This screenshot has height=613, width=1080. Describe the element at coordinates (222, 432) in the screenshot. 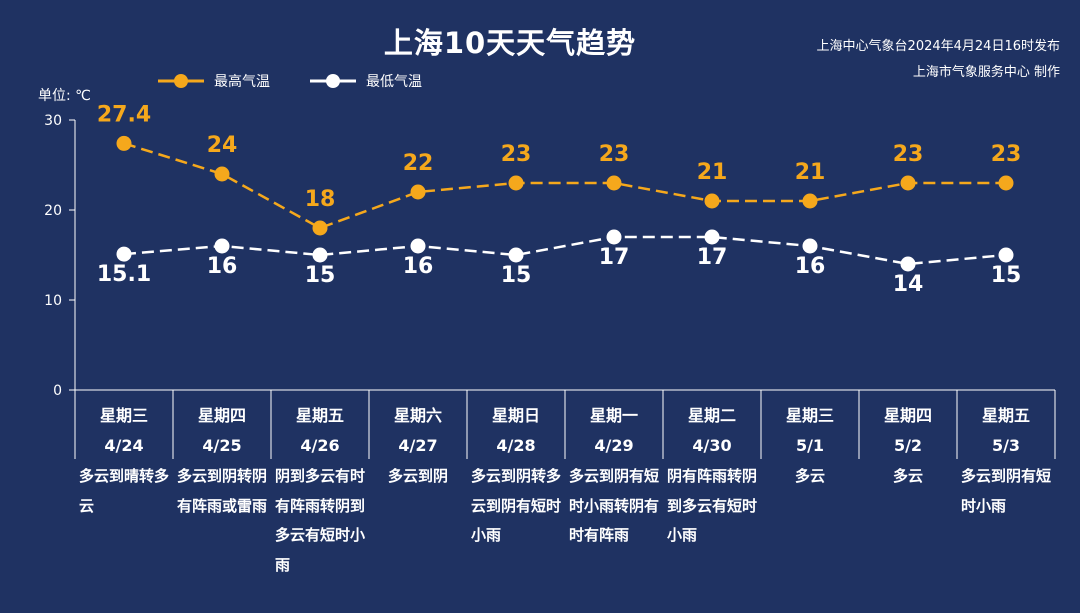

I see `day-header-cell: 星期四 4/25` at that location.